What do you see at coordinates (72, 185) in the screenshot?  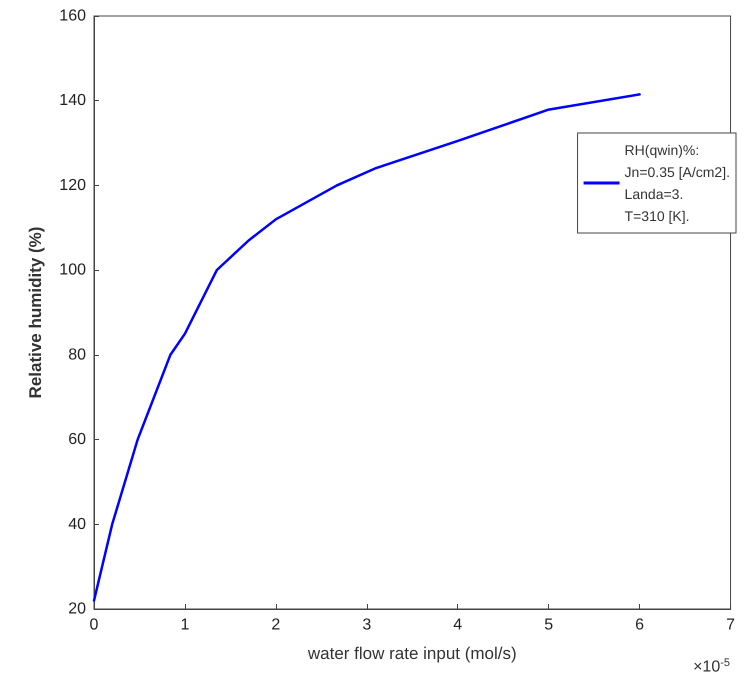 I see `y-tick-label: 120` at bounding box center [72, 185].